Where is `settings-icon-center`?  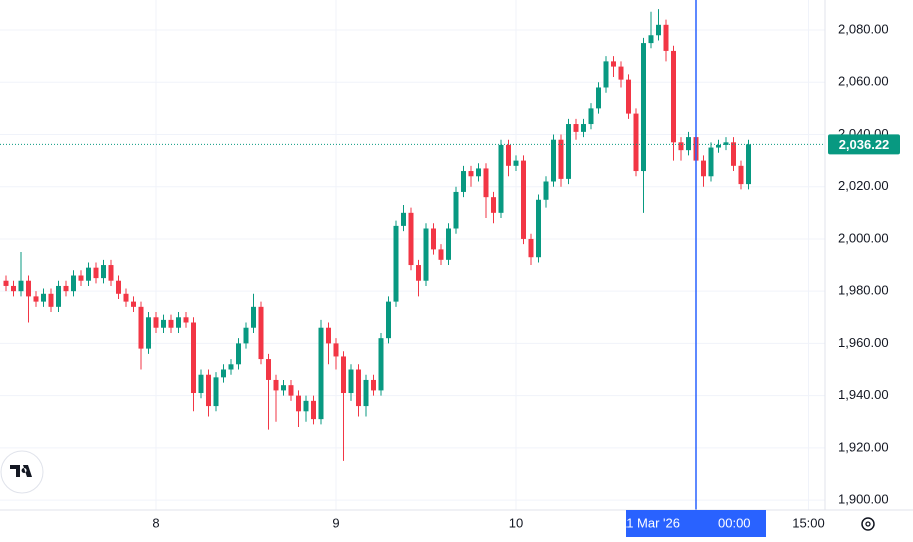 settings-icon-center is located at coordinates (868, 524).